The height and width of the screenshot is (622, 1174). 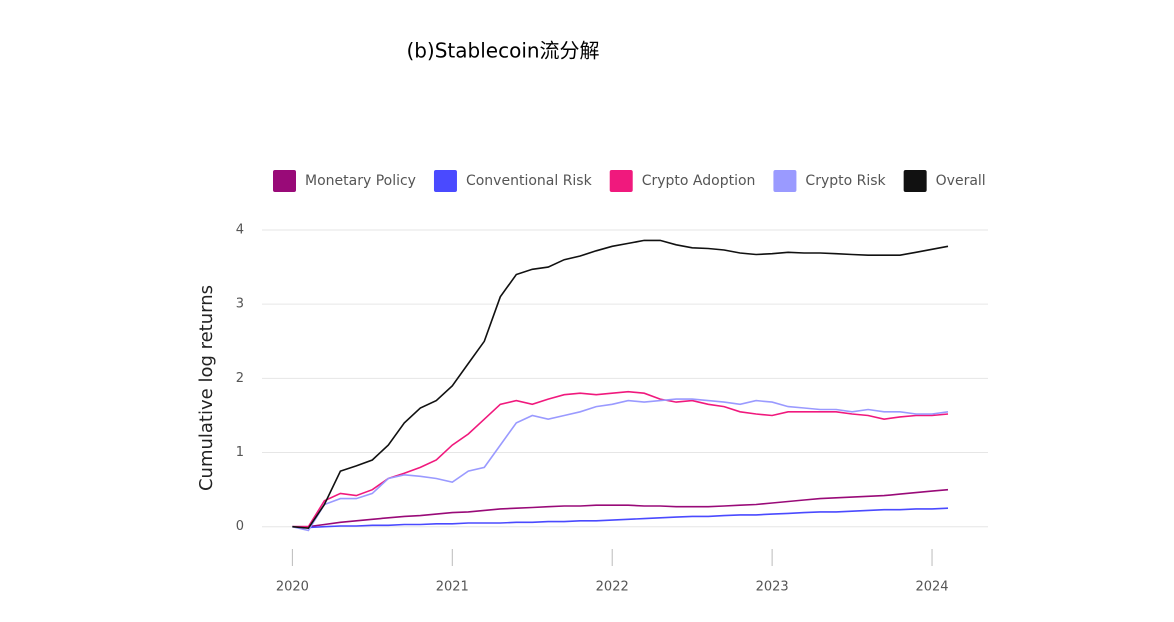 What do you see at coordinates (772, 587) in the screenshot?
I see `x-tick-label: 2023` at bounding box center [772, 587].